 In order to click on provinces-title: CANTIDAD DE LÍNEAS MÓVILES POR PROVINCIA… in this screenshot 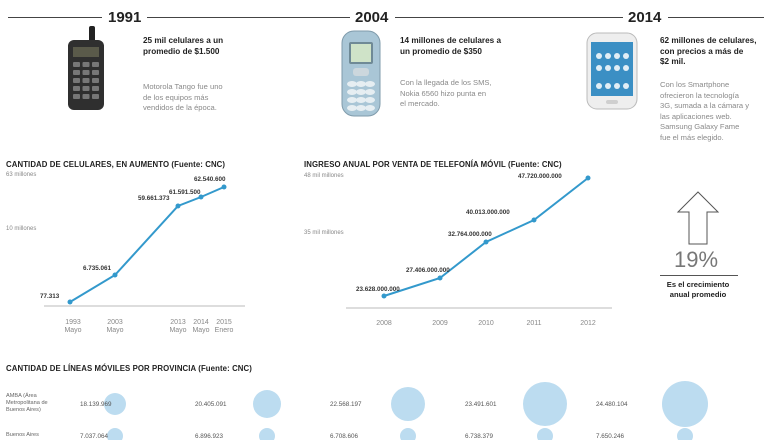, I will do `click(129, 368)`.